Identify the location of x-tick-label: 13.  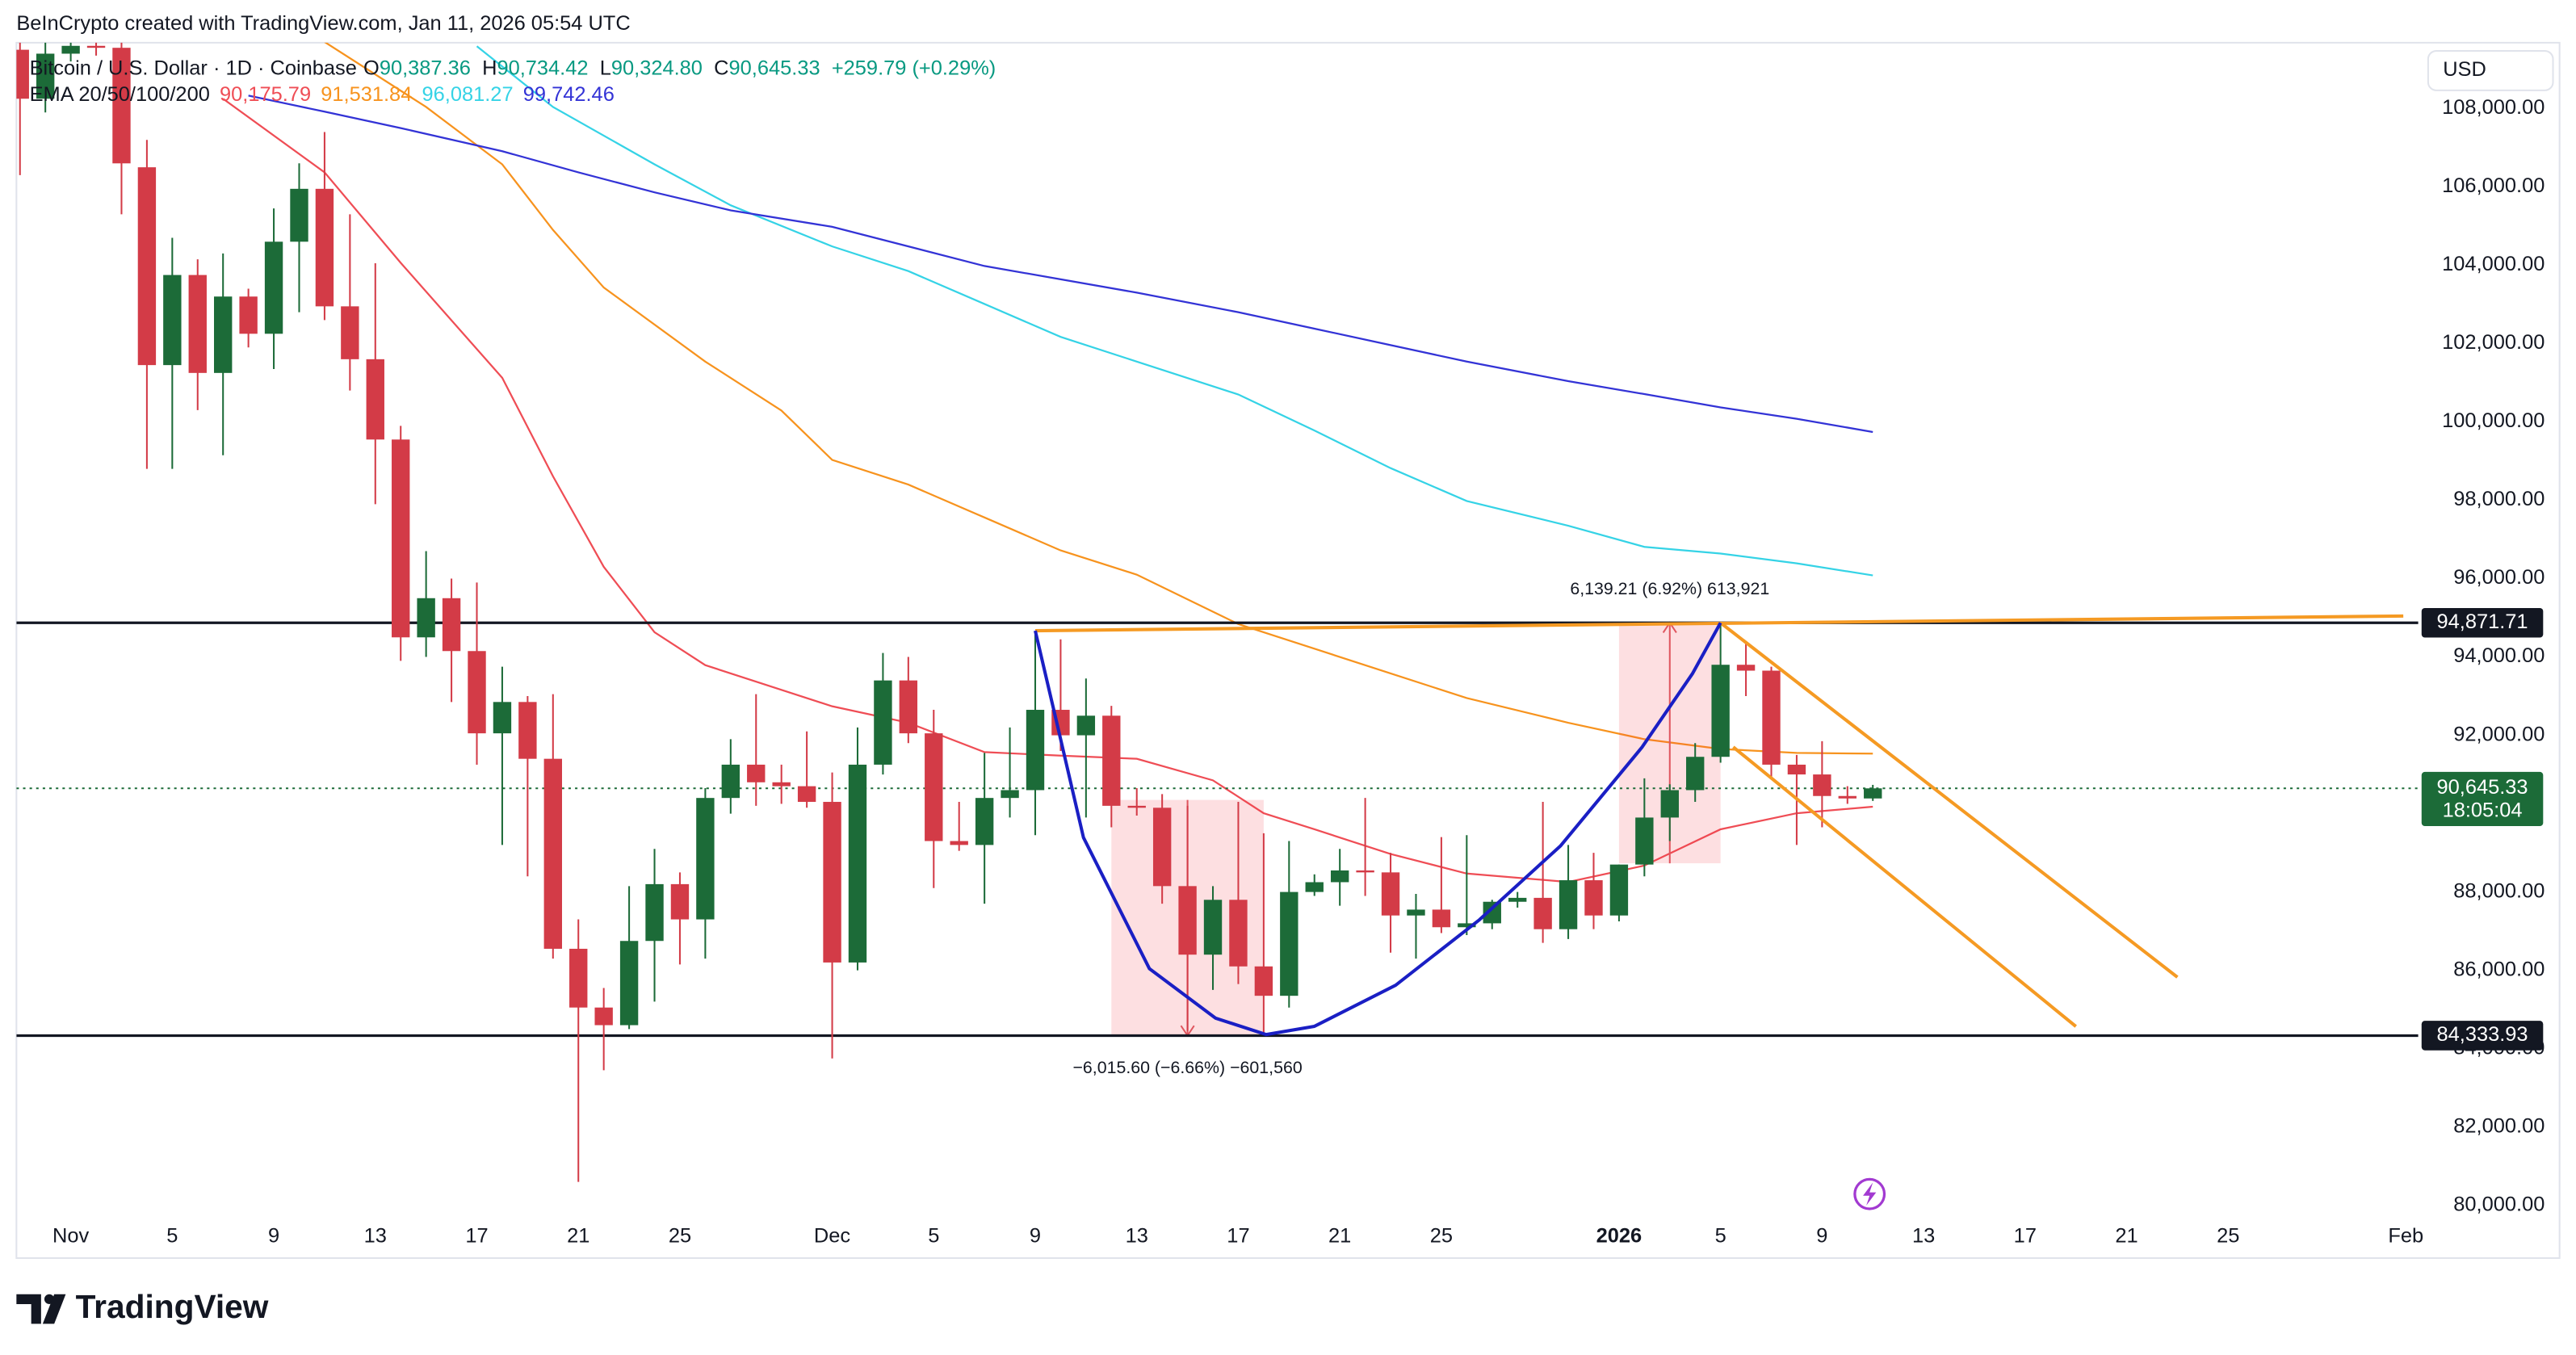
(1137, 1236).